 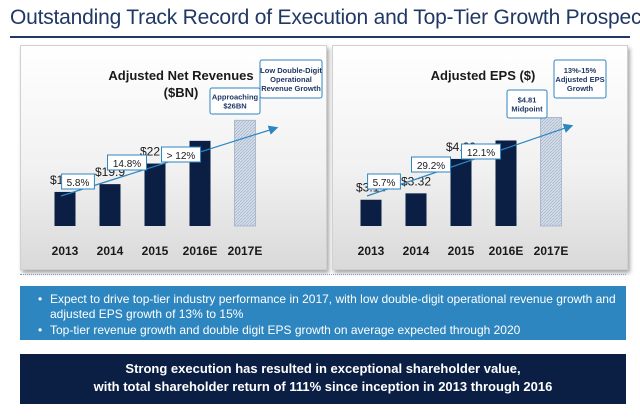 I want to click on growth-rate-label: > 12%, so click(x=181, y=156).